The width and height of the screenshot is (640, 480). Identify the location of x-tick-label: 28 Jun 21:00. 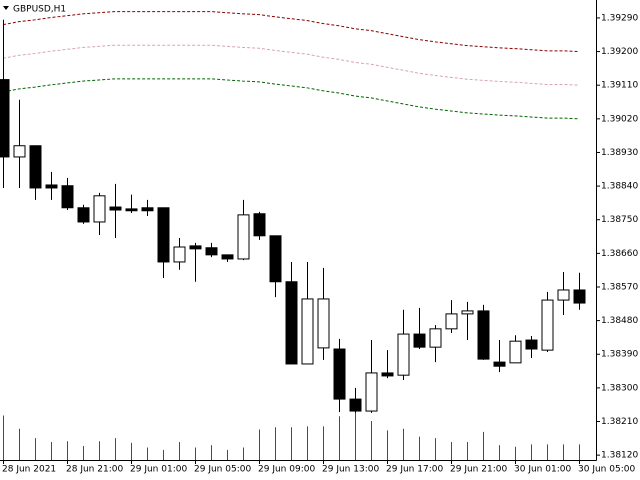
(94, 470).